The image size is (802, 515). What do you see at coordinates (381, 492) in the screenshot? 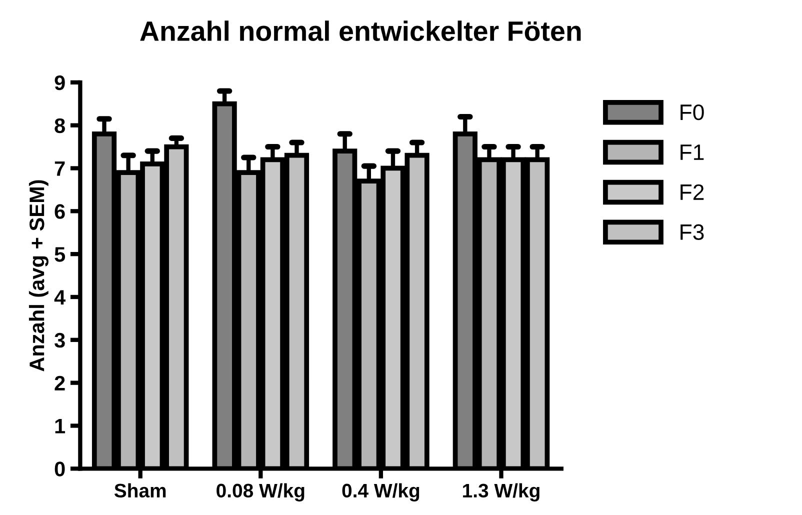
I see `x-tick-label: 0.4 W/kg` at bounding box center [381, 492].